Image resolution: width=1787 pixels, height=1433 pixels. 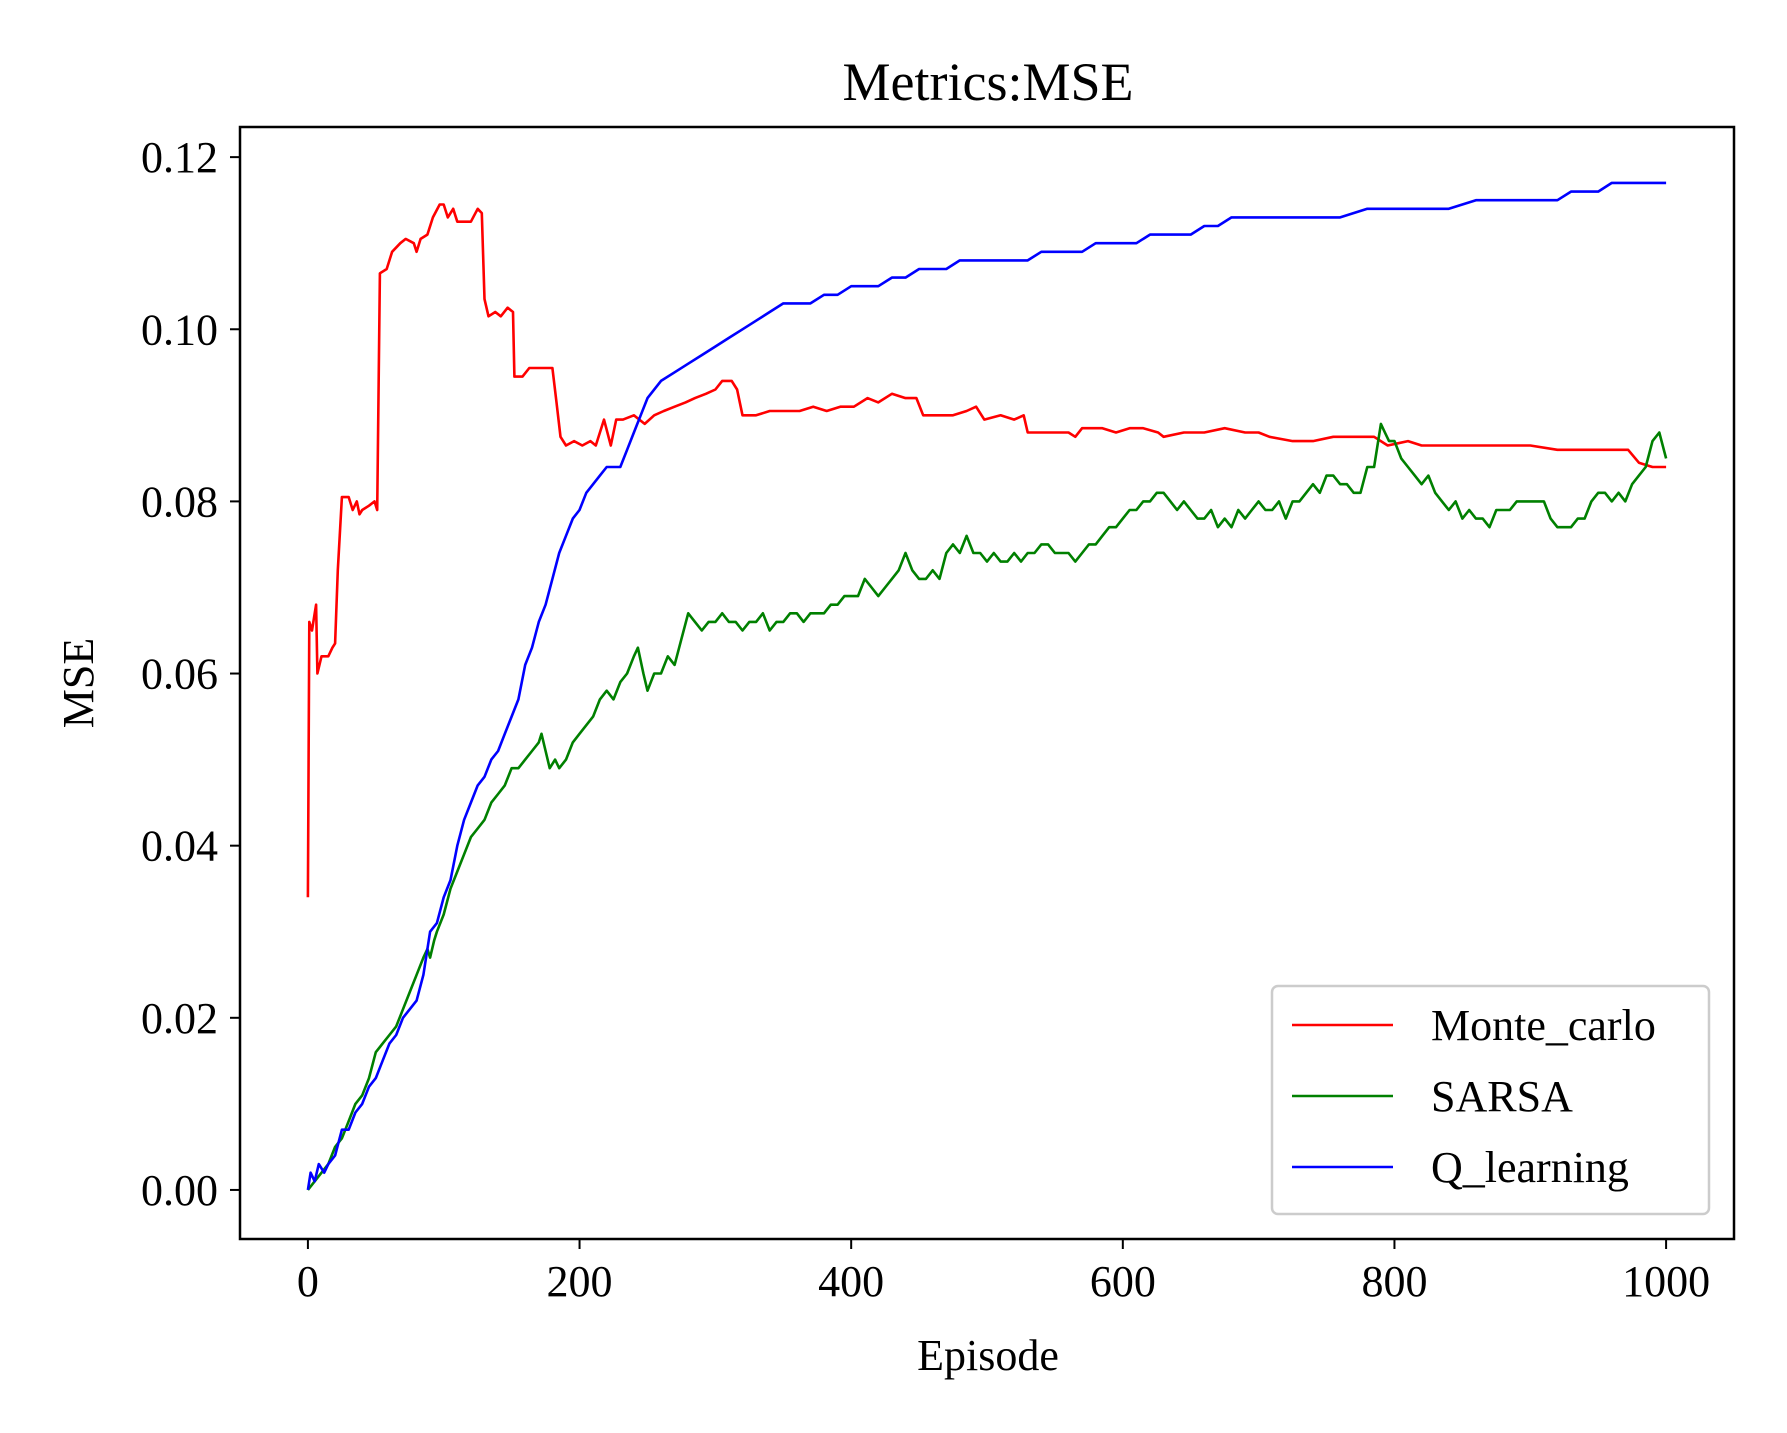 What do you see at coordinates (851, 1281) in the screenshot?
I see `x-tick-label: 400` at bounding box center [851, 1281].